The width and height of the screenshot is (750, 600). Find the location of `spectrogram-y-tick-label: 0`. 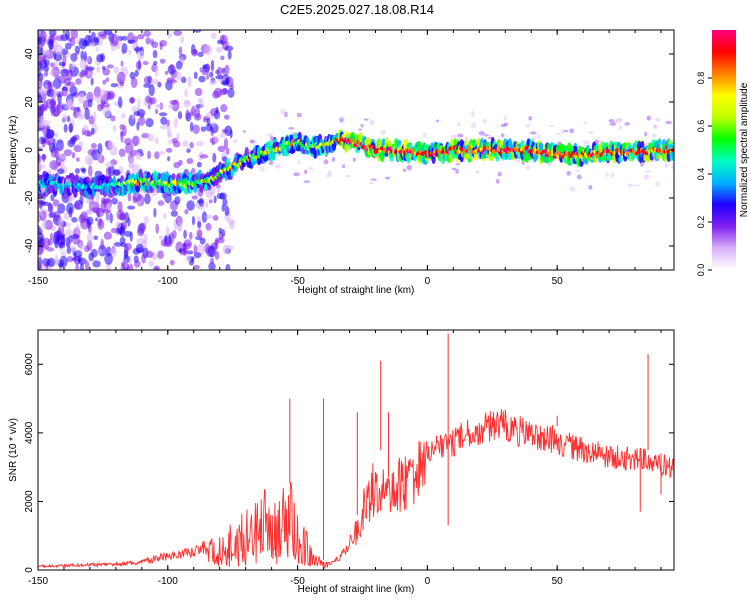

spectrogram-y-tick-label: 0 is located at coordinates (29, 150).